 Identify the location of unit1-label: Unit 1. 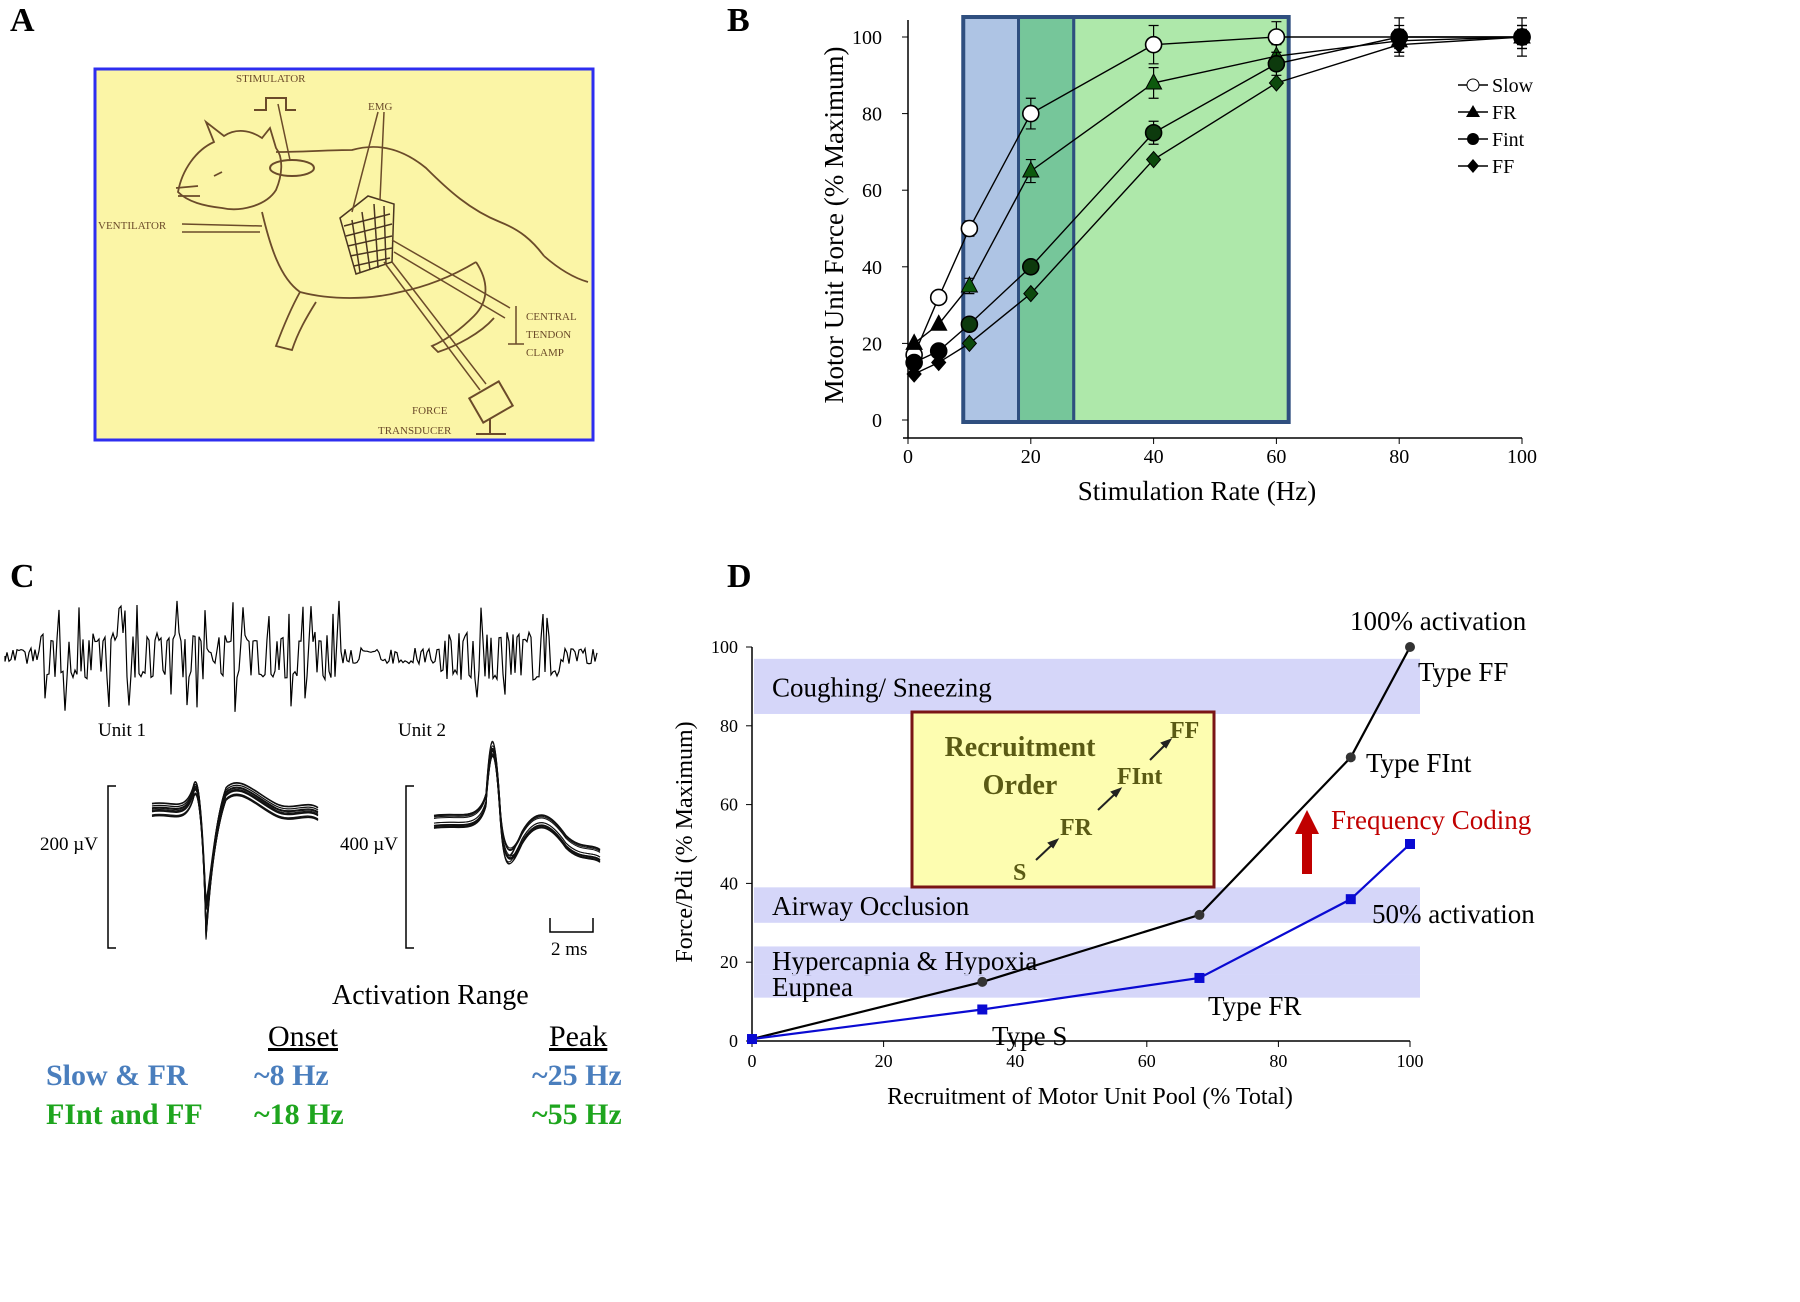
(122, 730).